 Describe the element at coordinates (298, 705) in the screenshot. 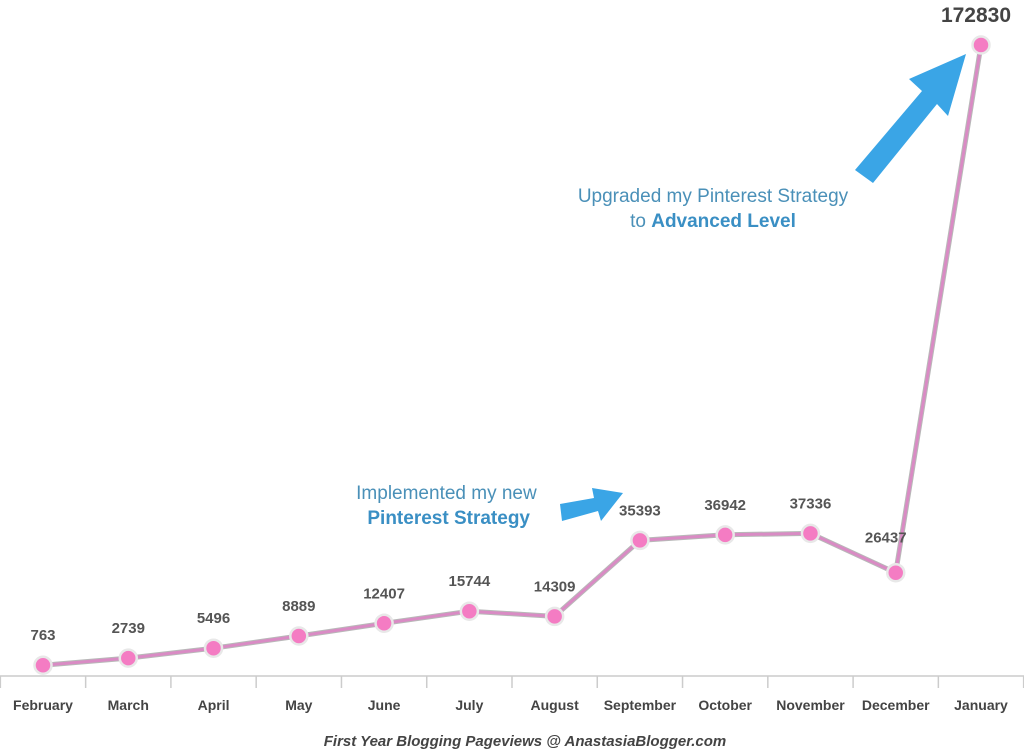

I see `x-tick-label-may: May` at that location.